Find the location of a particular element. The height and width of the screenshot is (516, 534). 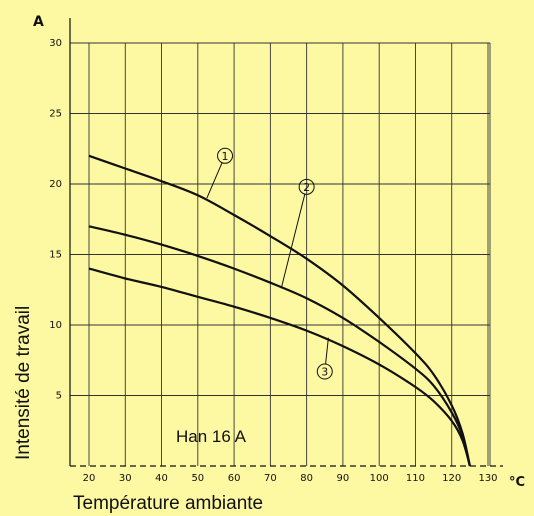

x-tick-label: 50 is located at coordinates (197, 478).